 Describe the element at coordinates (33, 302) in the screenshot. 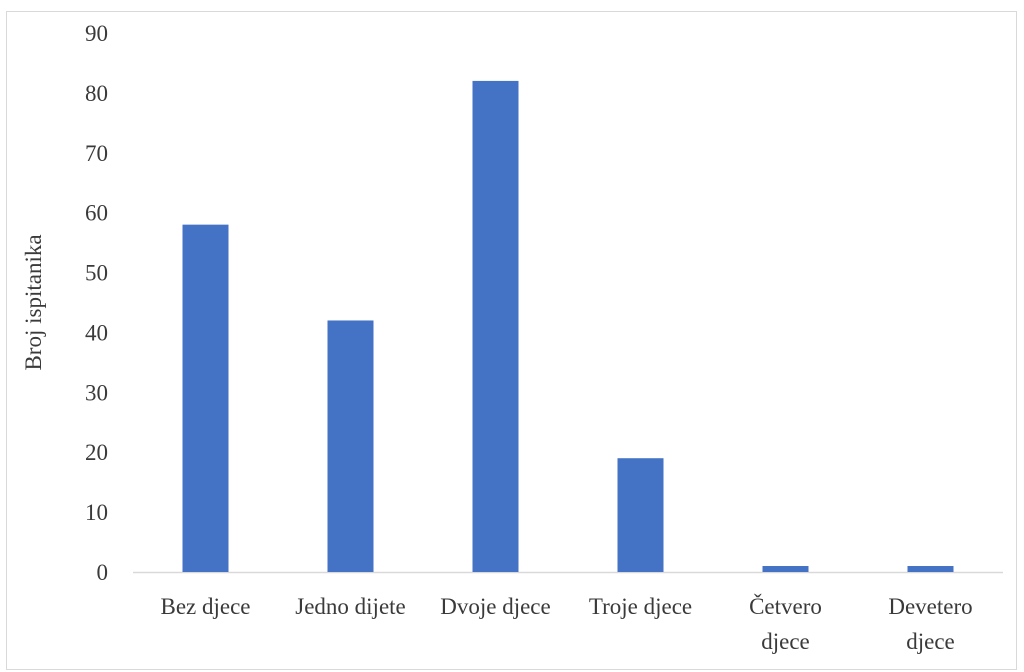

I see `y-axis-title: Broj ispitanika` at that location.